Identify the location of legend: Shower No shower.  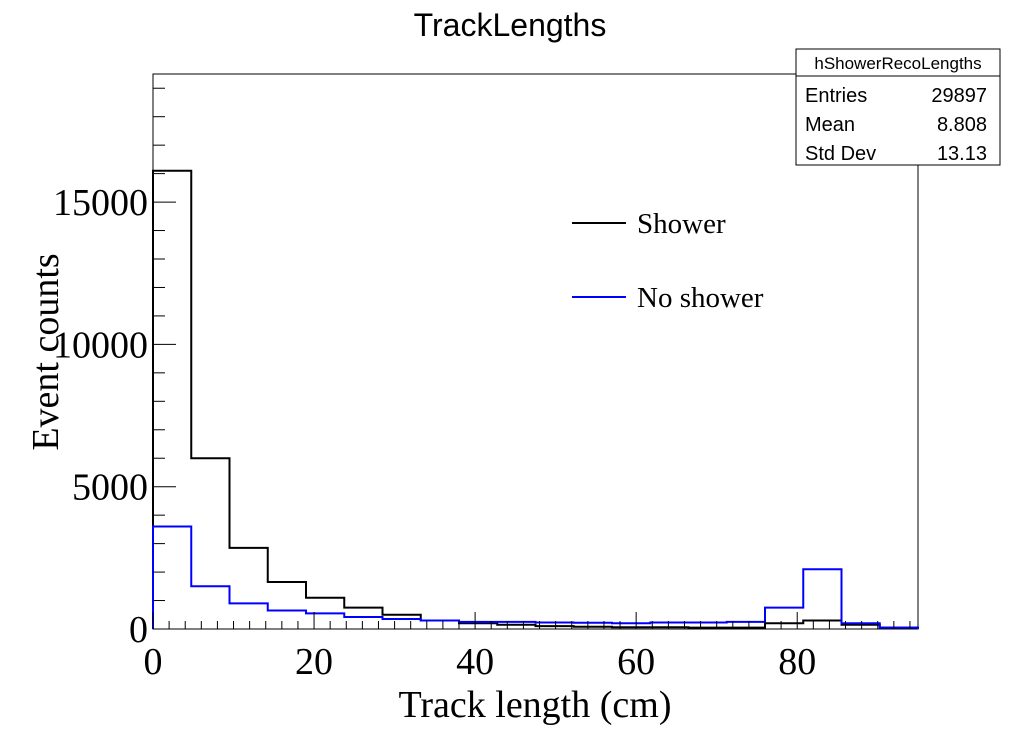
(668, 261).